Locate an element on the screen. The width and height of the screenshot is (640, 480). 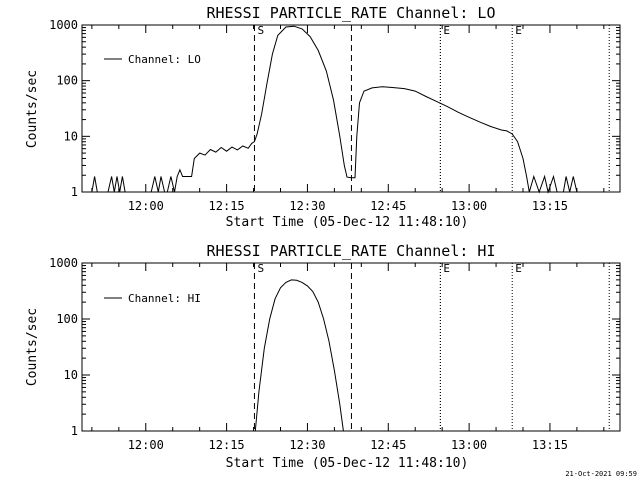
hi-marker-label: S is located at coordinates (260, 268).